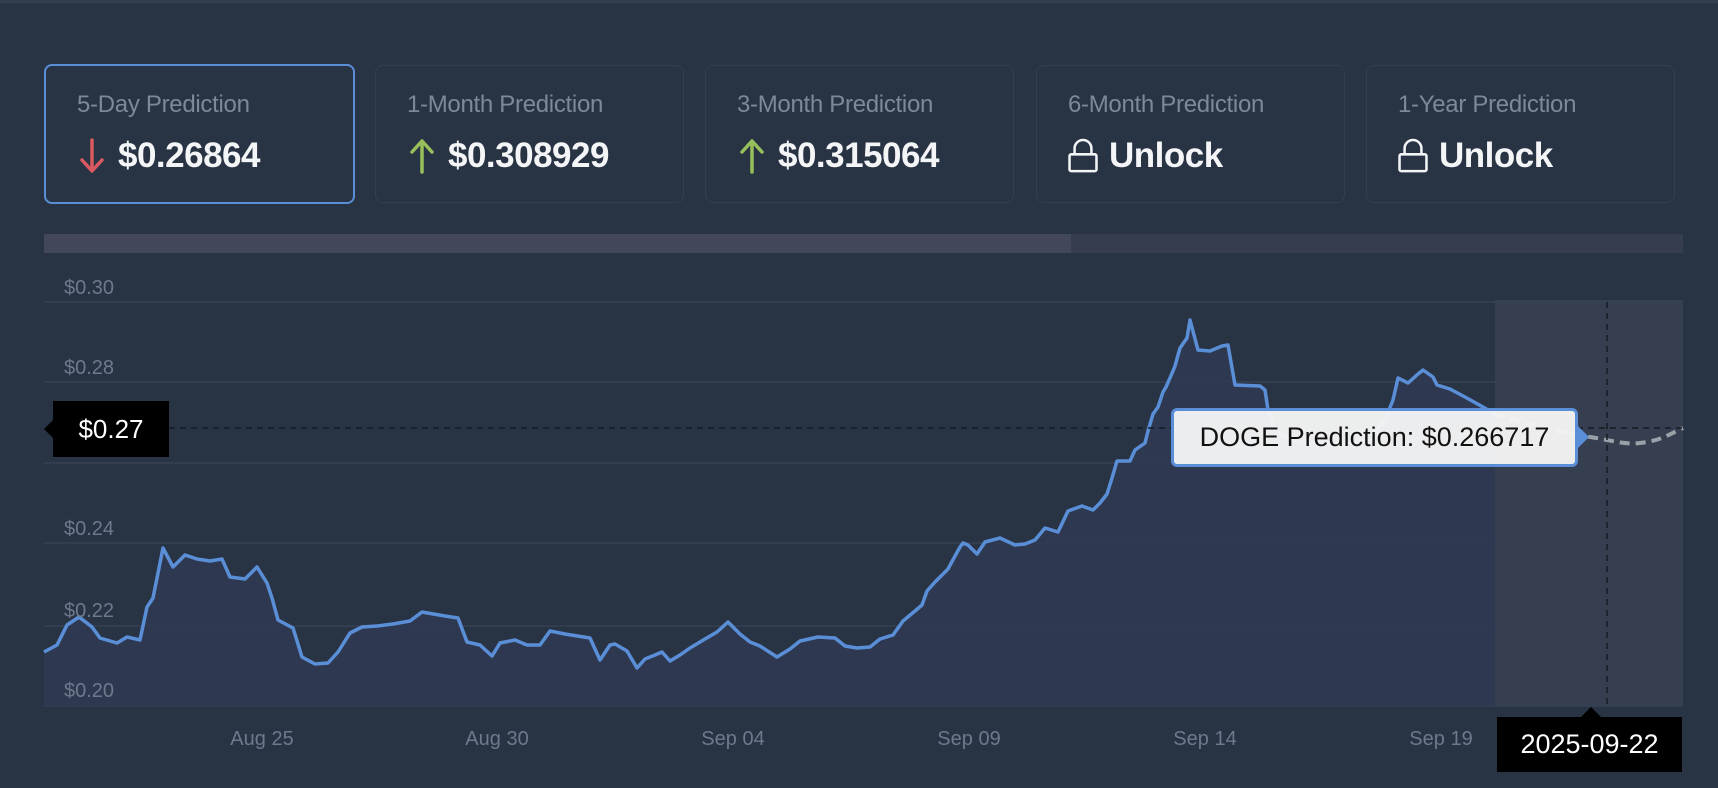 The width and height of the screenshot is (1718, 788). Describe the element at coordinates (1589, 429) in the screenshot. I see `forecast-line` at that location.